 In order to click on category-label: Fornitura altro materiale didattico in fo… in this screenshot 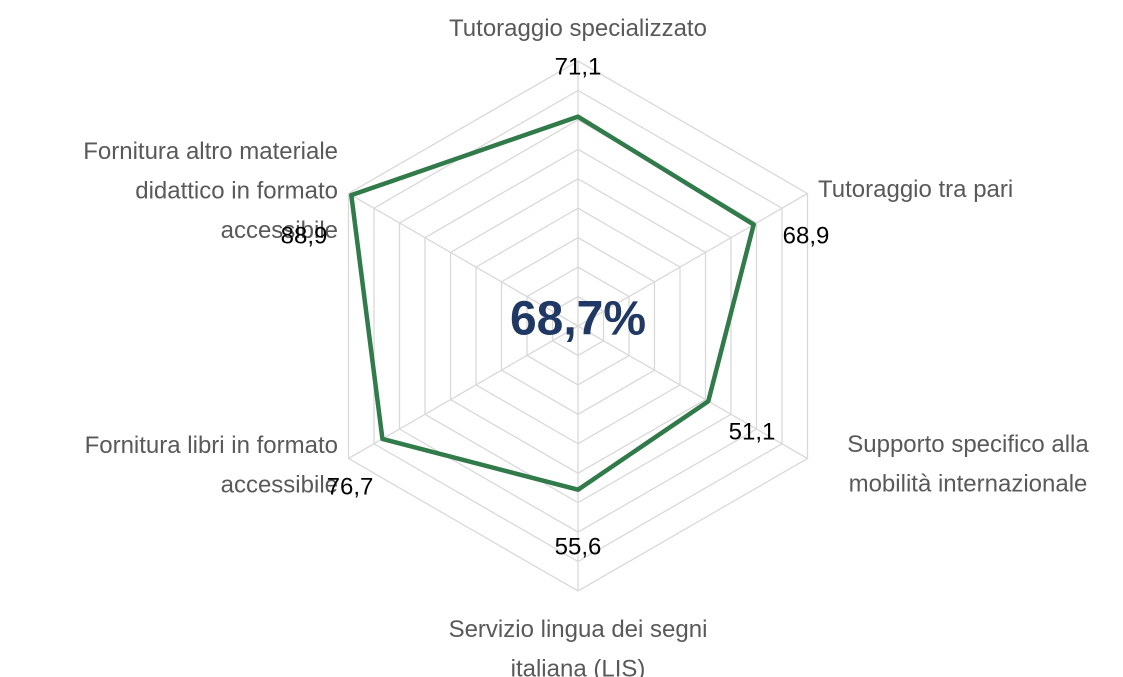, I will do `click(210, 191)`.